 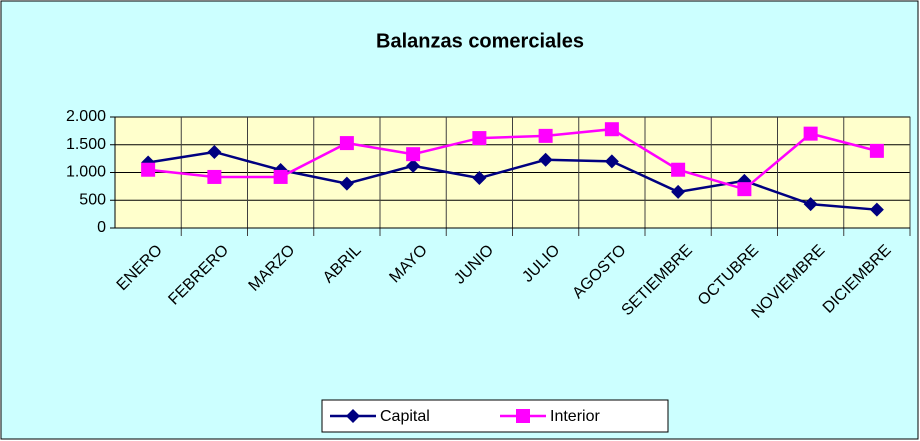 I want to click on y-tick-label: 1.000, so click(x=86, y=172).